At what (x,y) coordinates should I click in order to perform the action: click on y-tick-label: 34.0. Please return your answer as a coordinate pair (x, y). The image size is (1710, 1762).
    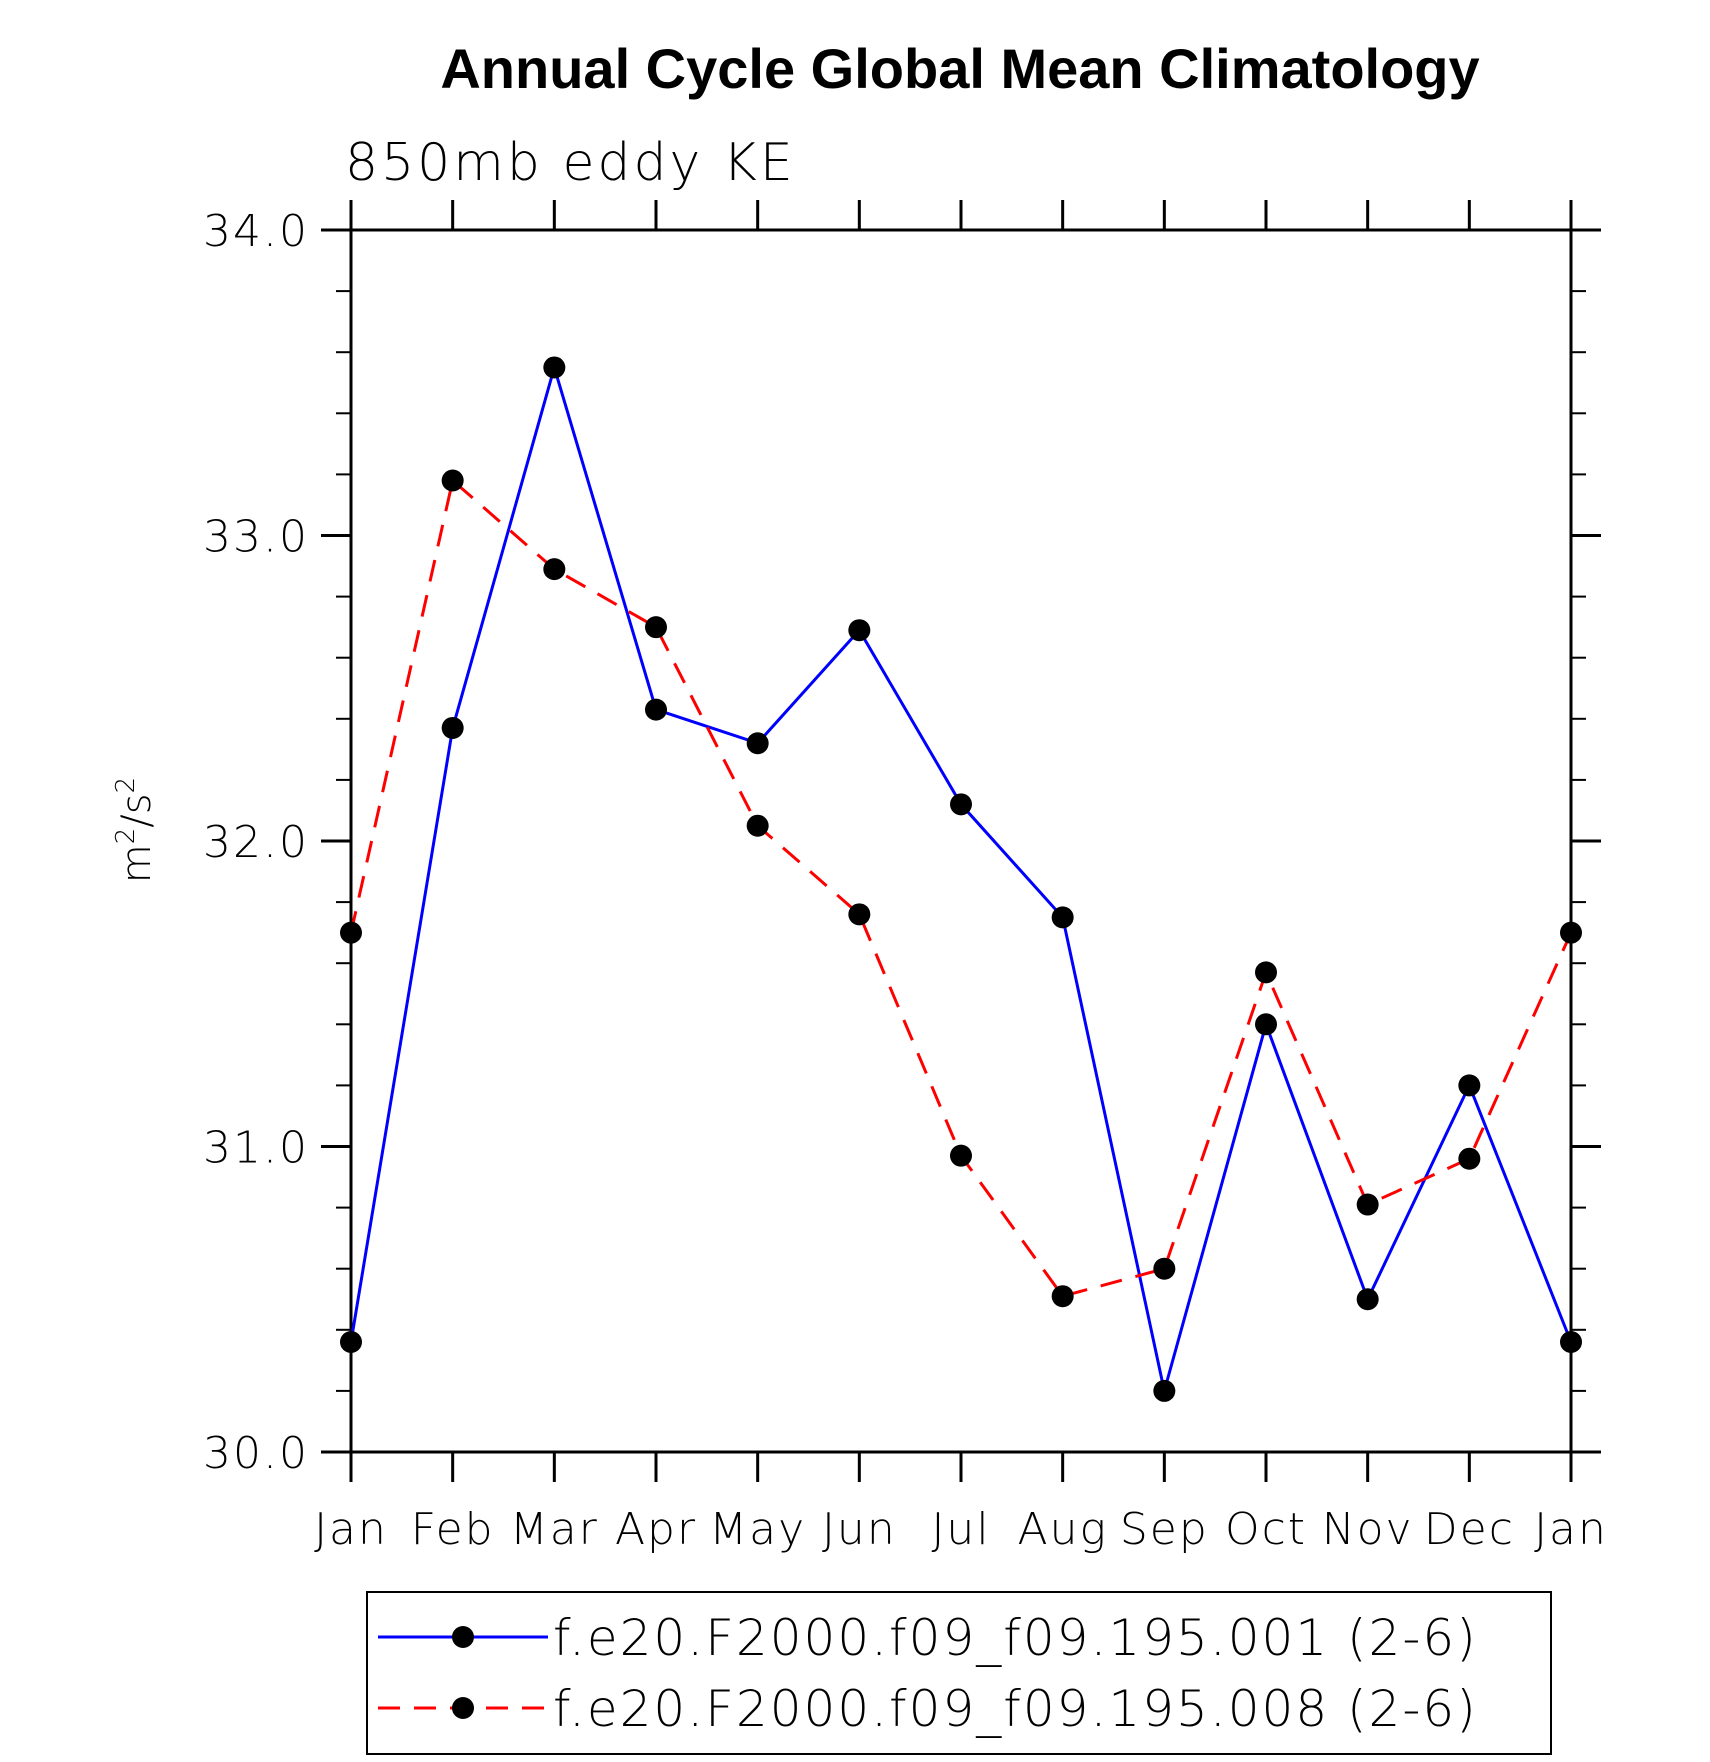
    Looking at the image, I should click on (256, 231).